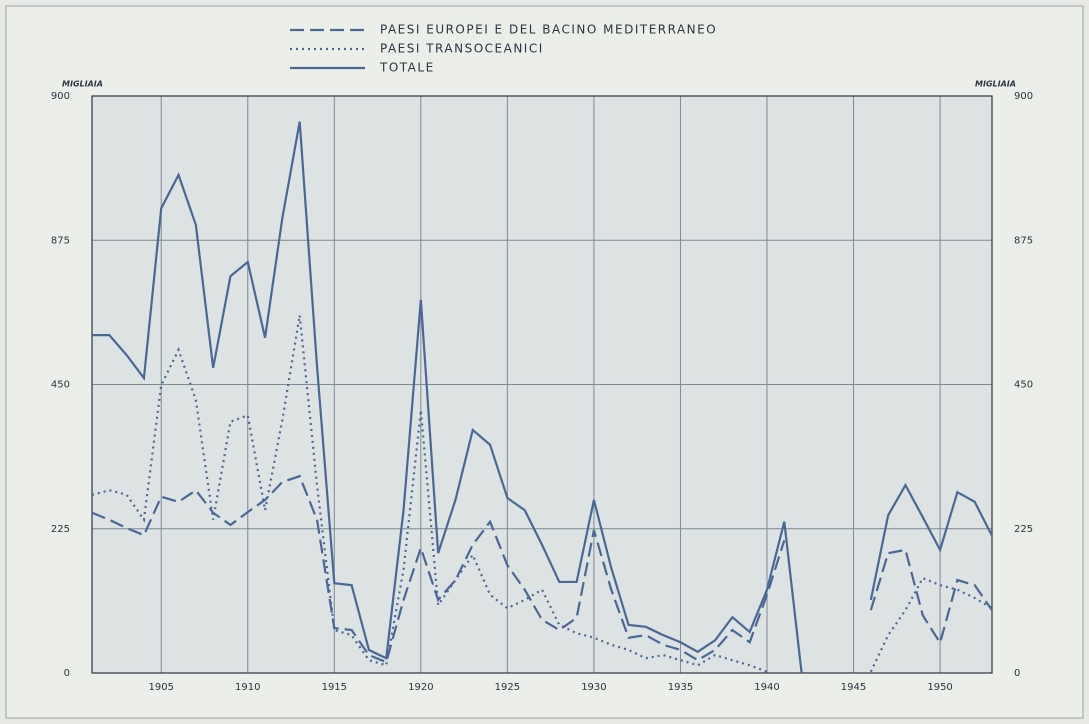 This screenshot has height=724, width=1089. Describe the element at coordinates (766, 687) in the screenshot. I see `x-tick-label: 1940` at that location.